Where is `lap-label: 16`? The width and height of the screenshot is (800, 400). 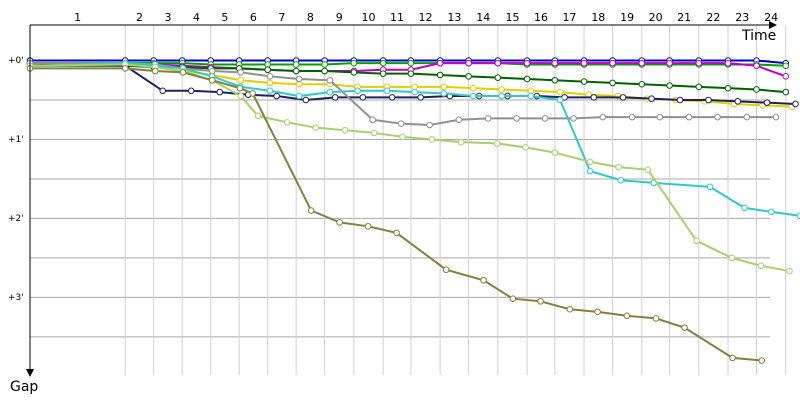
lap-label: 16 is located at coordinates (541, 17).